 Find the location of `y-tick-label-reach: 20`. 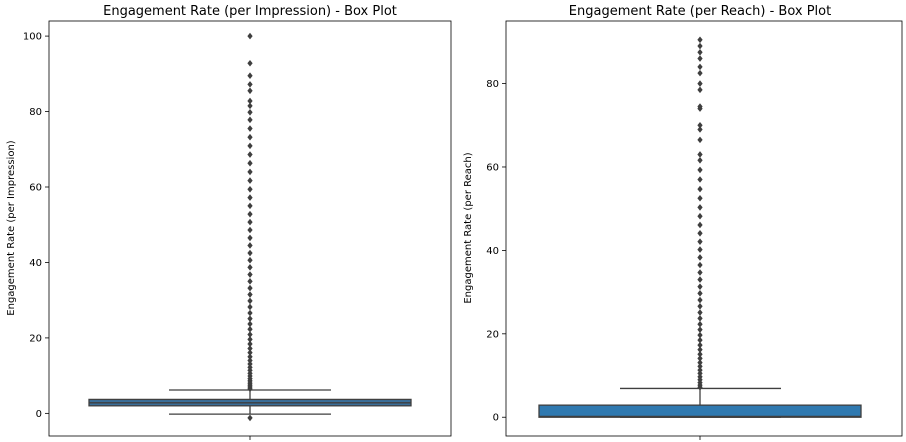

y-tick-label-reach: 20 is located at coordinates (492, 334).